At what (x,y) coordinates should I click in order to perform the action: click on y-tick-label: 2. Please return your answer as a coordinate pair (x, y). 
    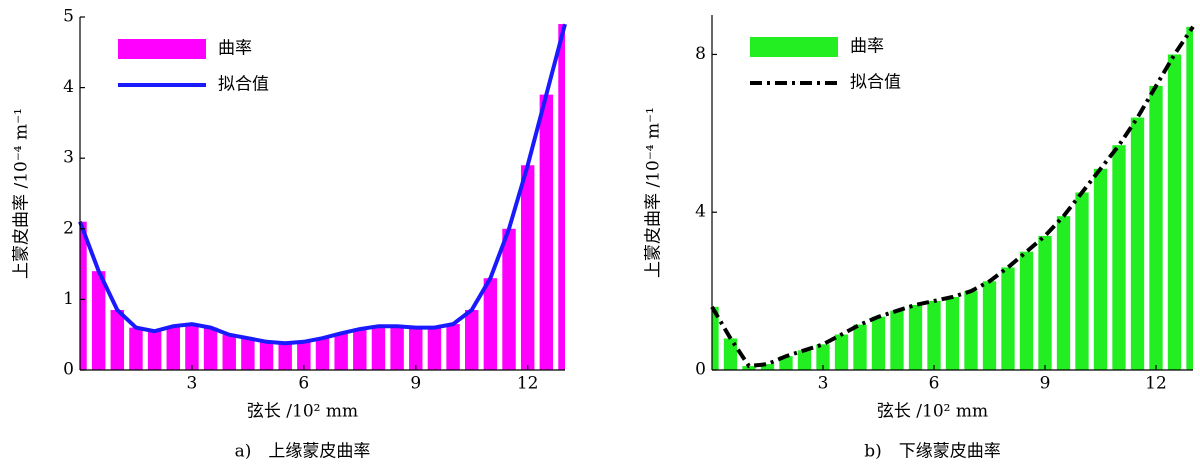
    Looking at the image, I should click on (68, 228).